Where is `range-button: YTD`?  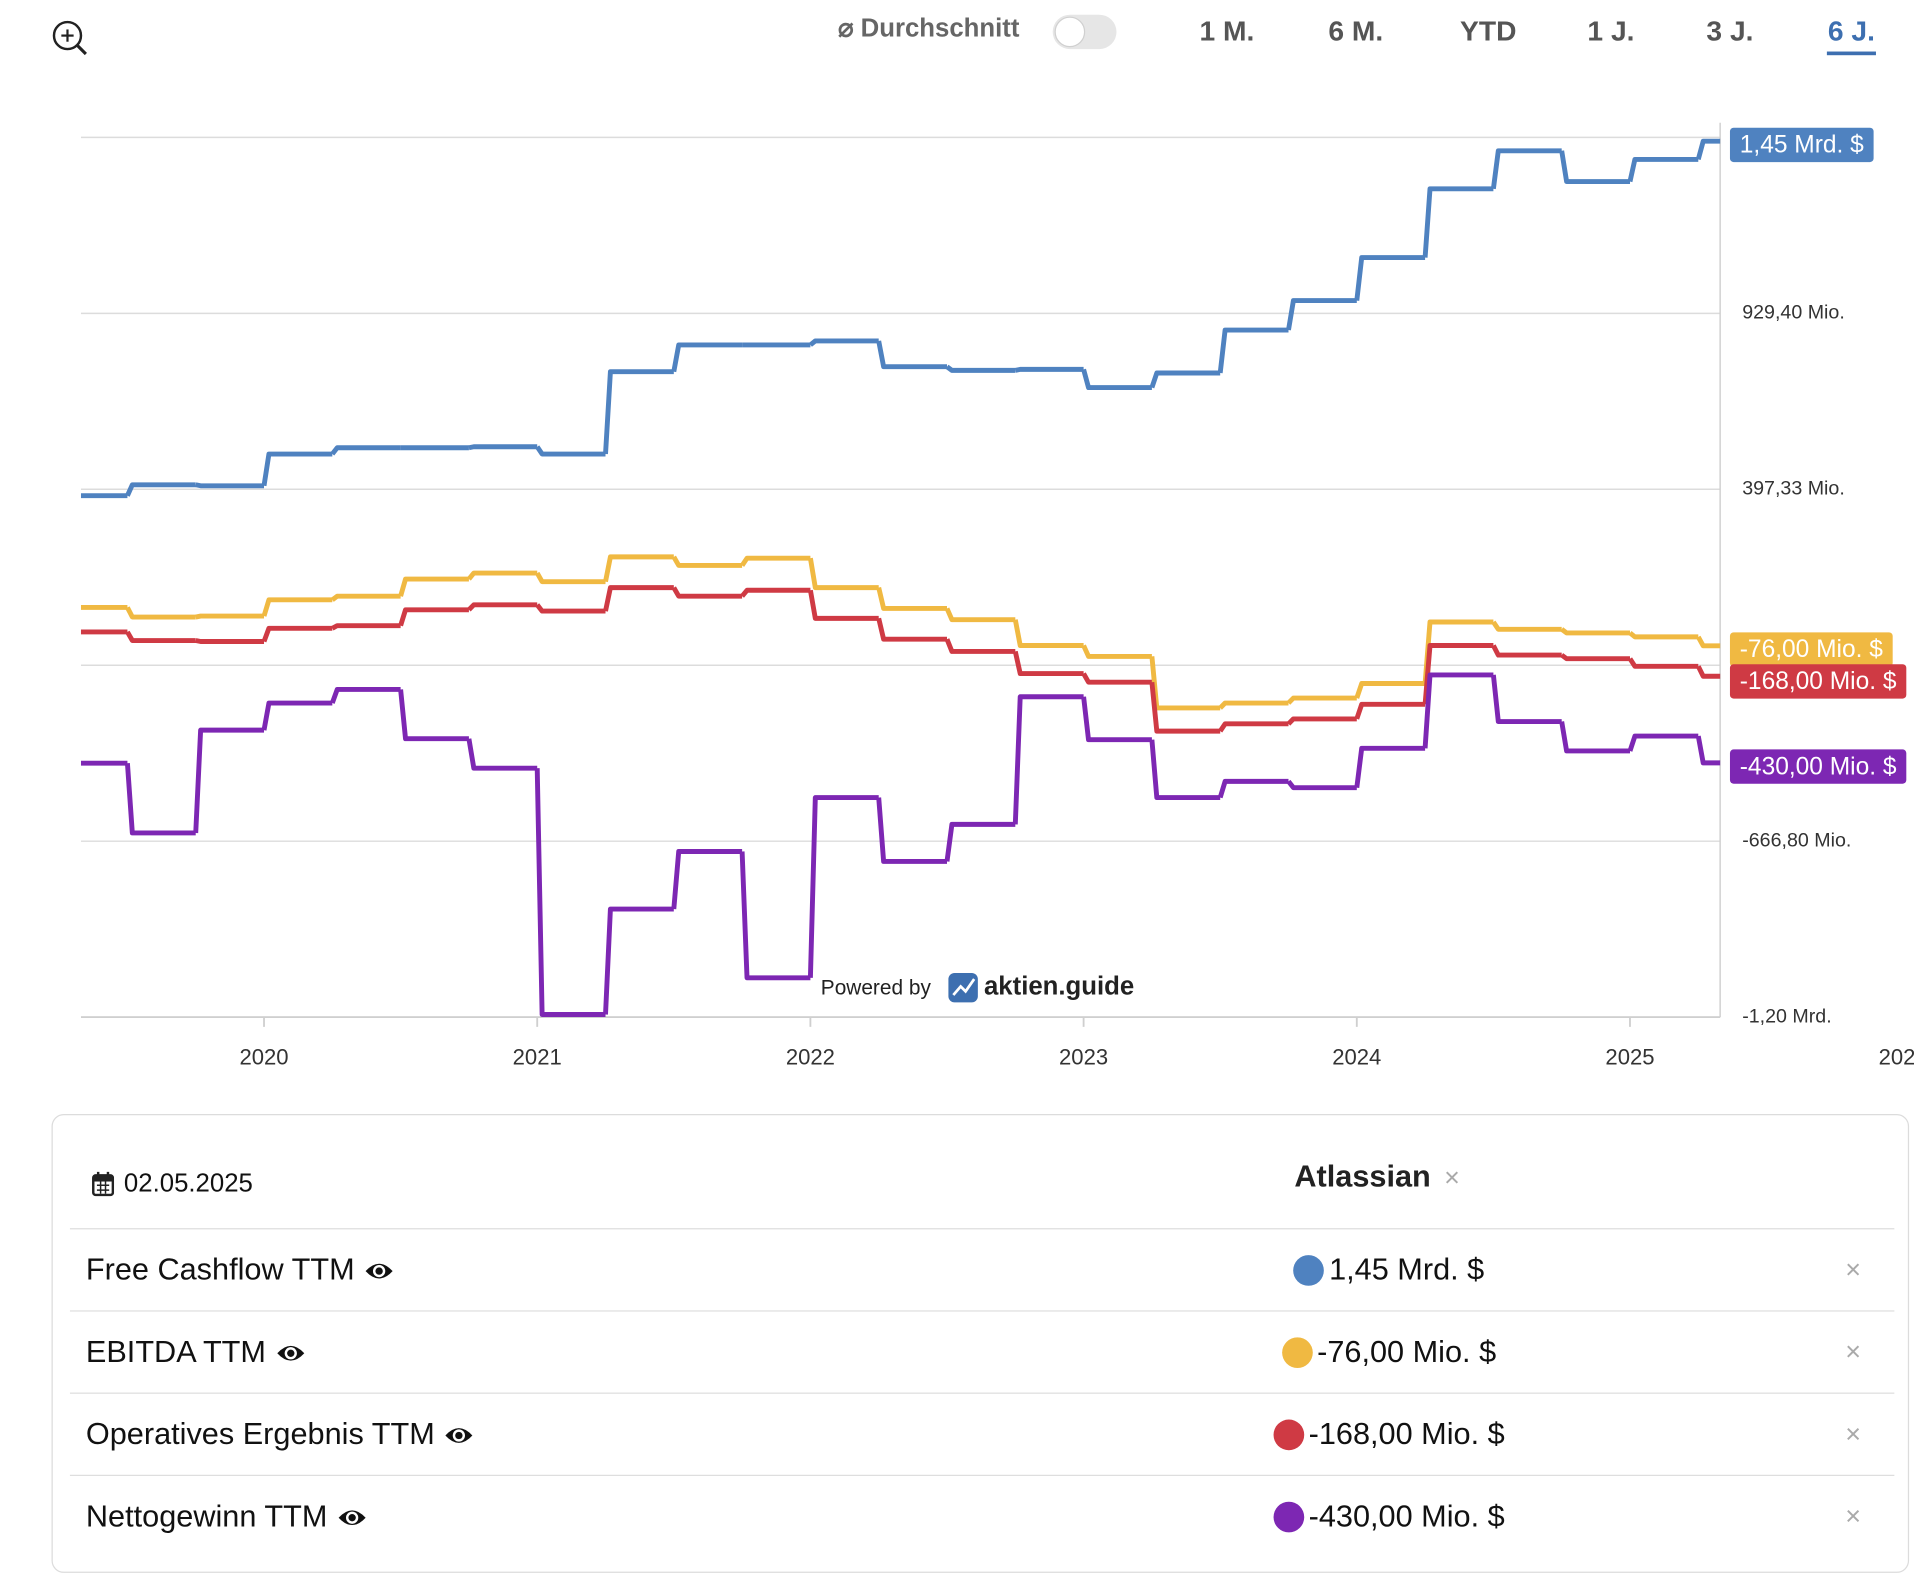
range-button: YTD is located at coordinates (1488, 31).